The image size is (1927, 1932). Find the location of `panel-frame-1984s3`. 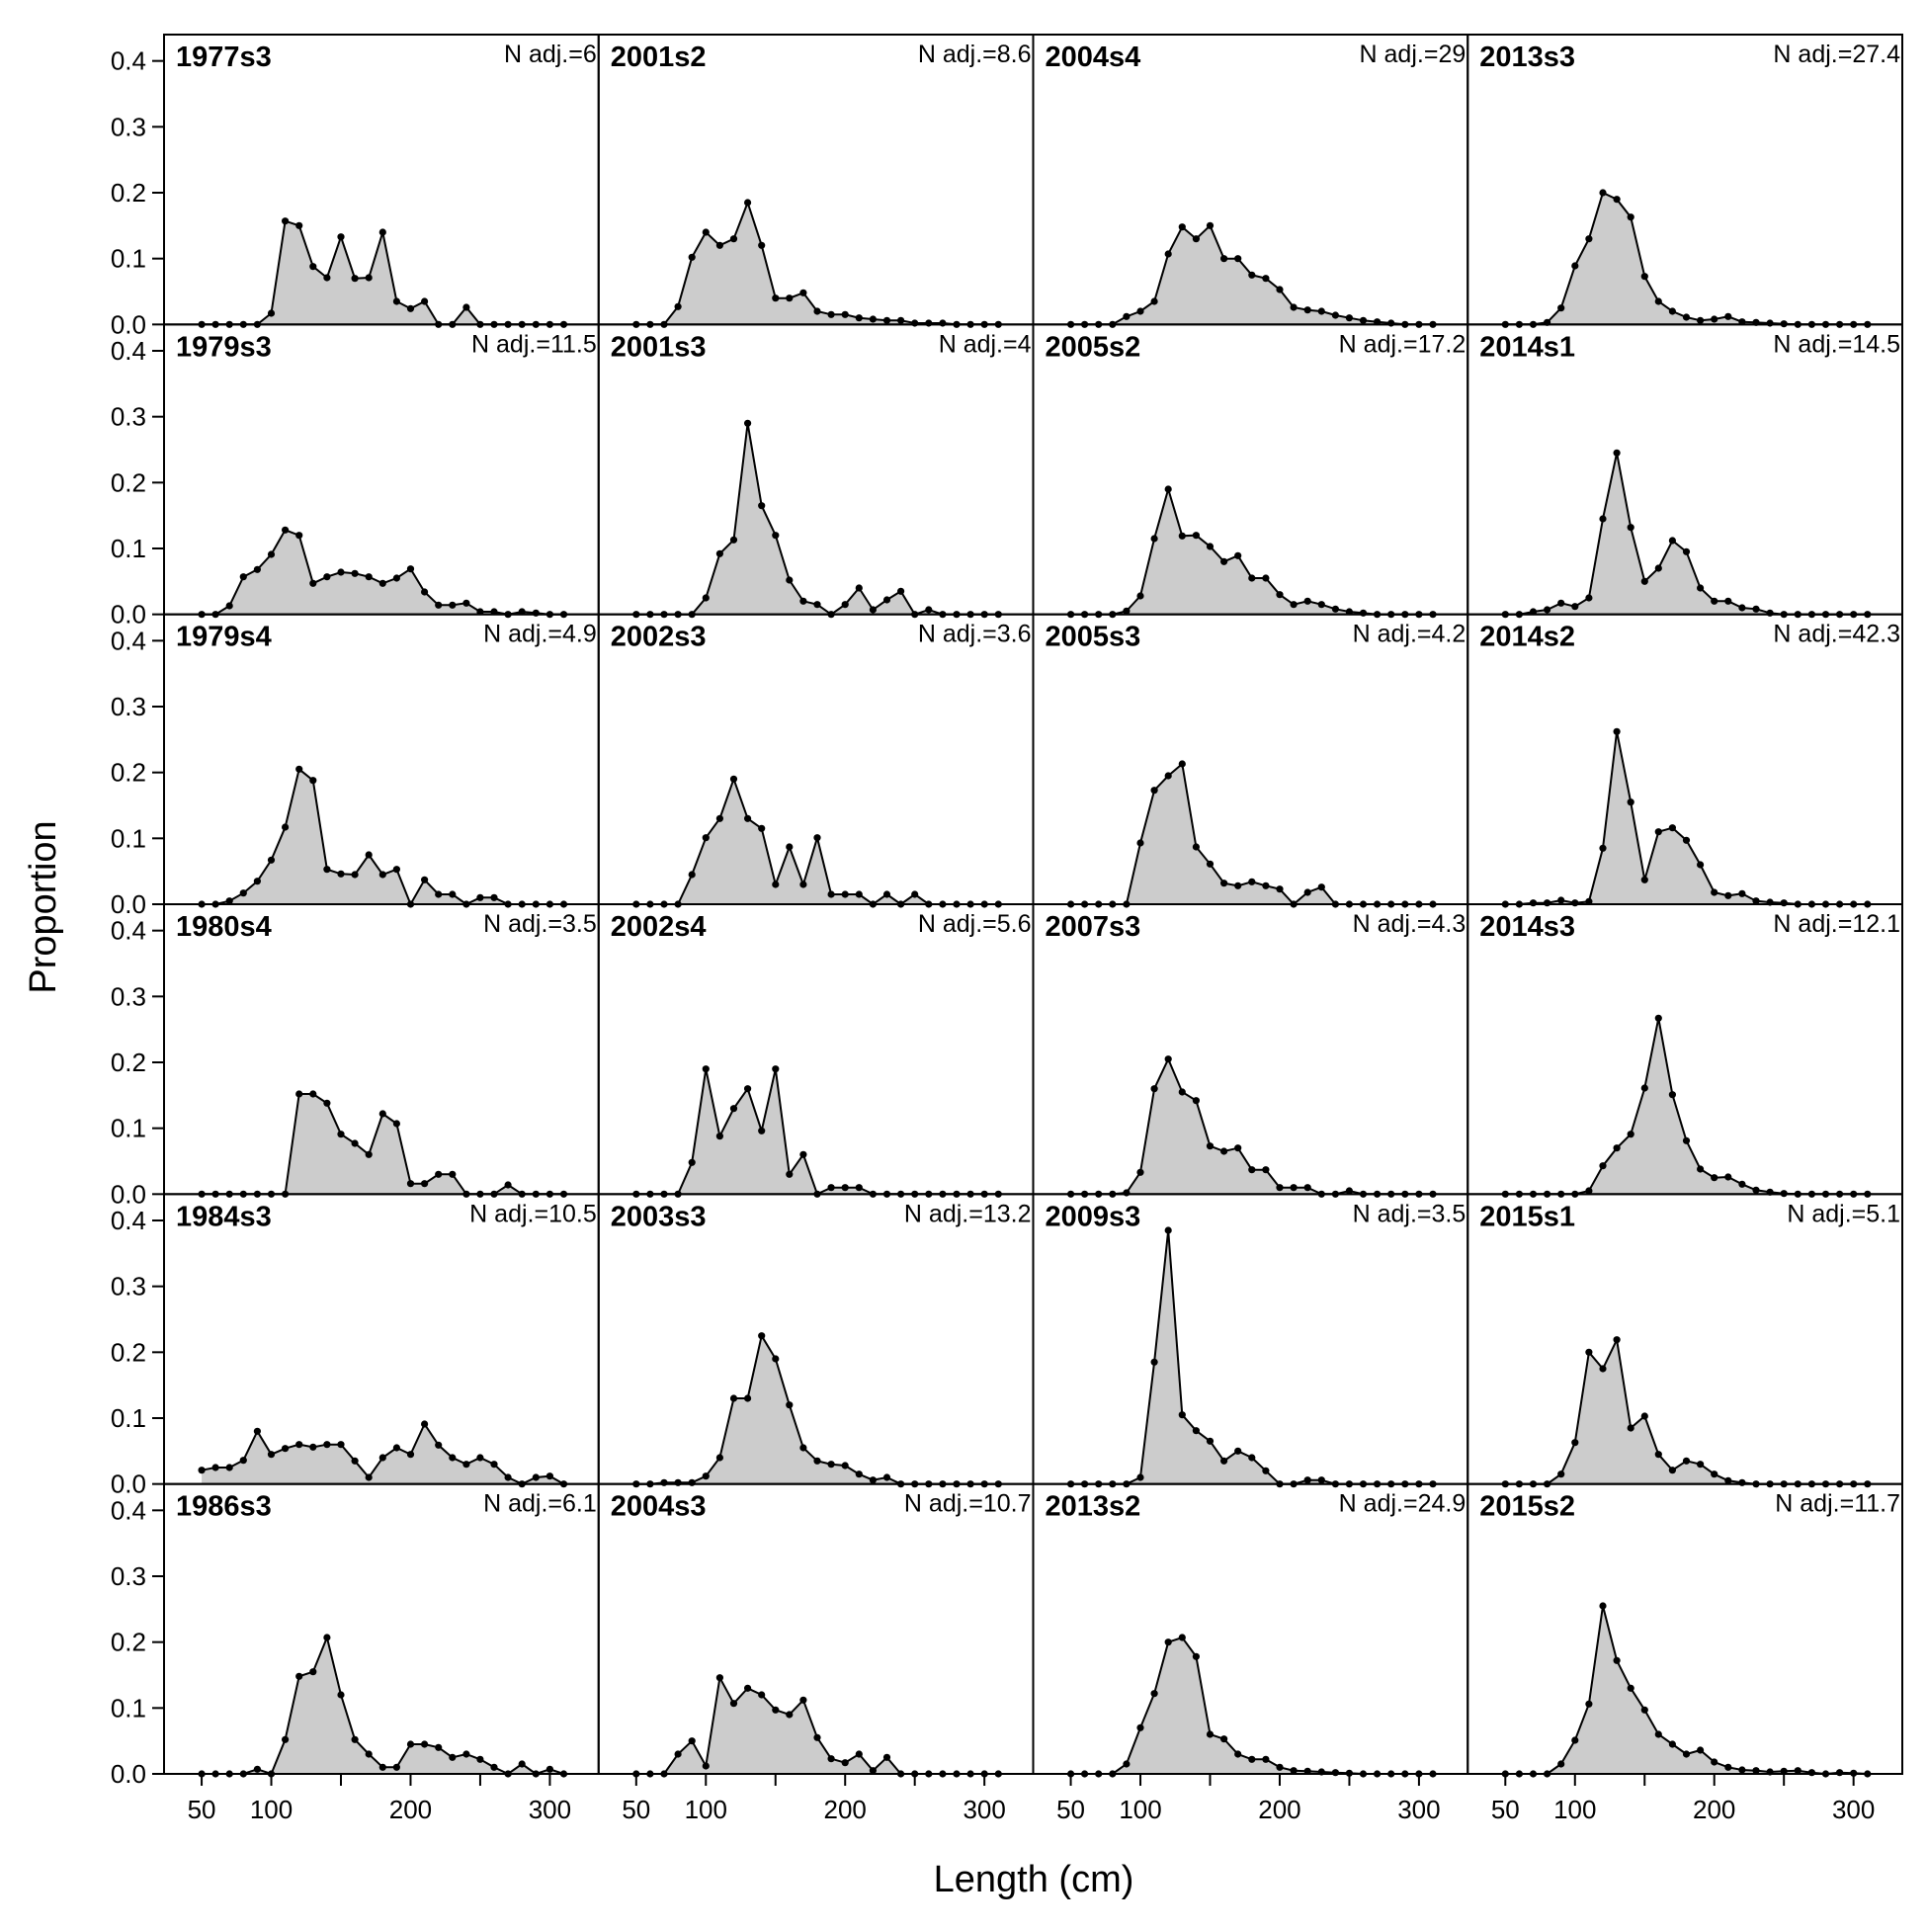

panel-frame-1984s3 is located at coordinates (381, 1339).